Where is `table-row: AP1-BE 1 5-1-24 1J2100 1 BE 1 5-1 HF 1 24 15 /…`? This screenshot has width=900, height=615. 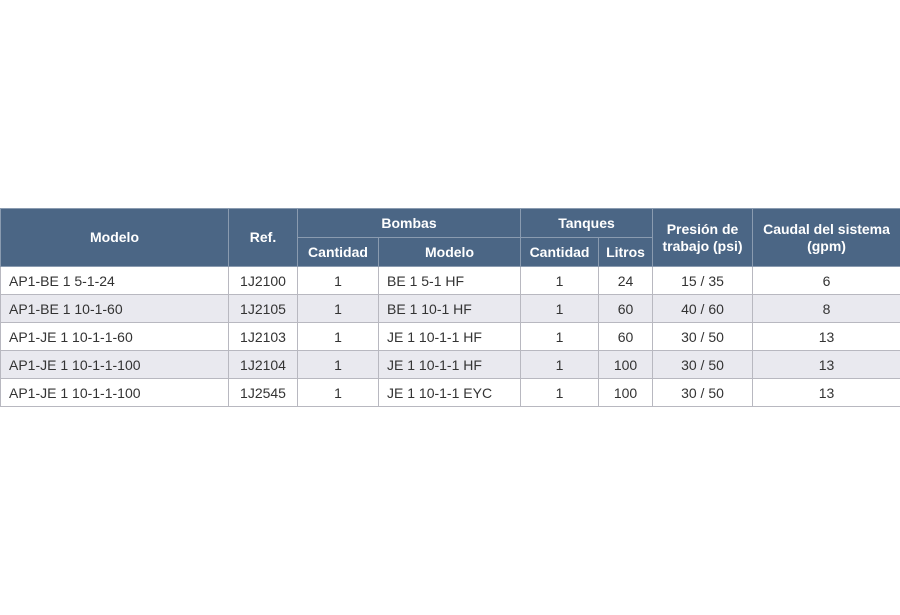
table-row: AP1-BE 1 5-1-24 1J2100 1 BE 1 5-1 HF 1 24 15 /… is located at coordinates (450, 280).